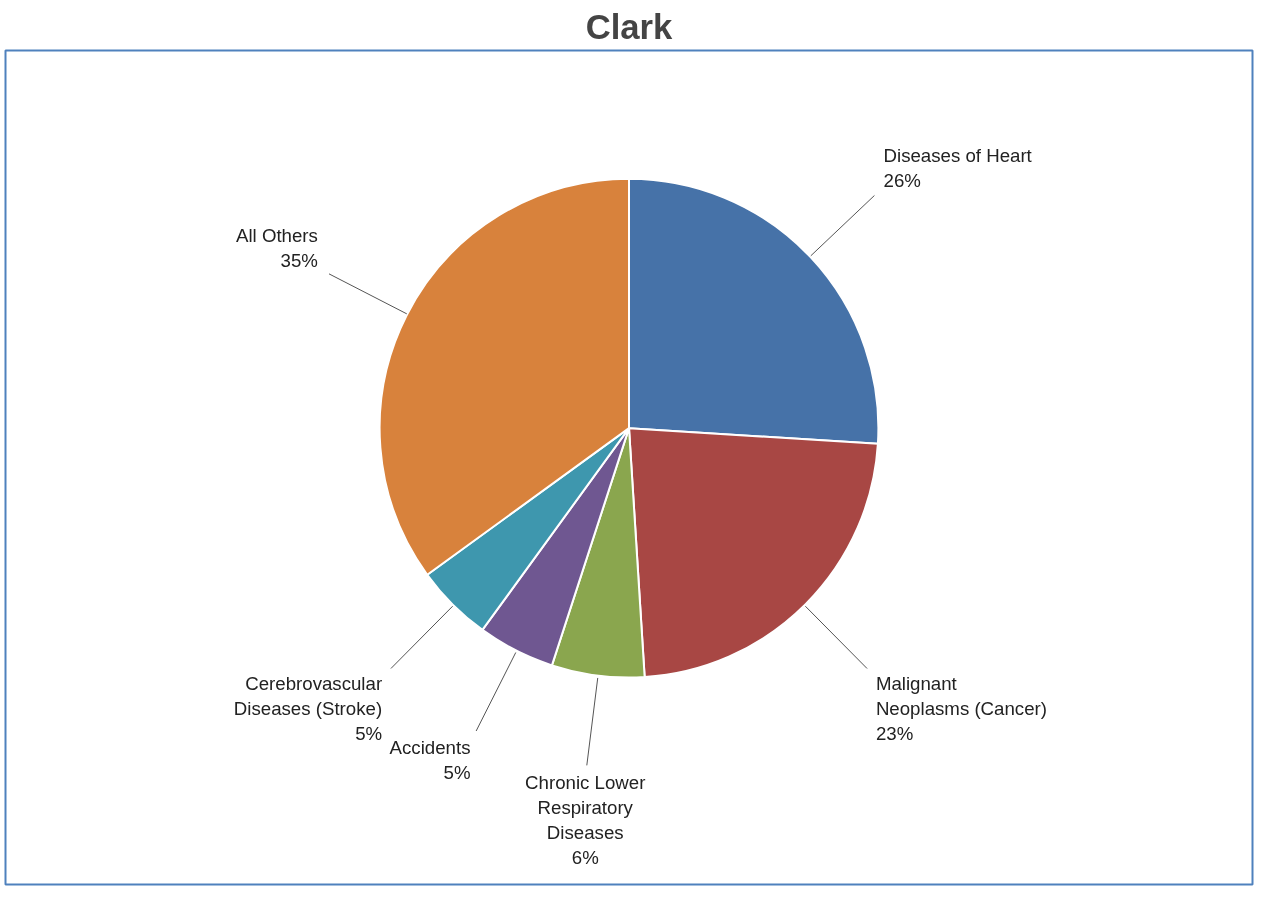 The width and height of the screenshot is (1267, 899). Describe the element at coordinates (585, 807) in the screenshot. I see `slice-label: Chronic Lower Respiratory Diseases` at that location.